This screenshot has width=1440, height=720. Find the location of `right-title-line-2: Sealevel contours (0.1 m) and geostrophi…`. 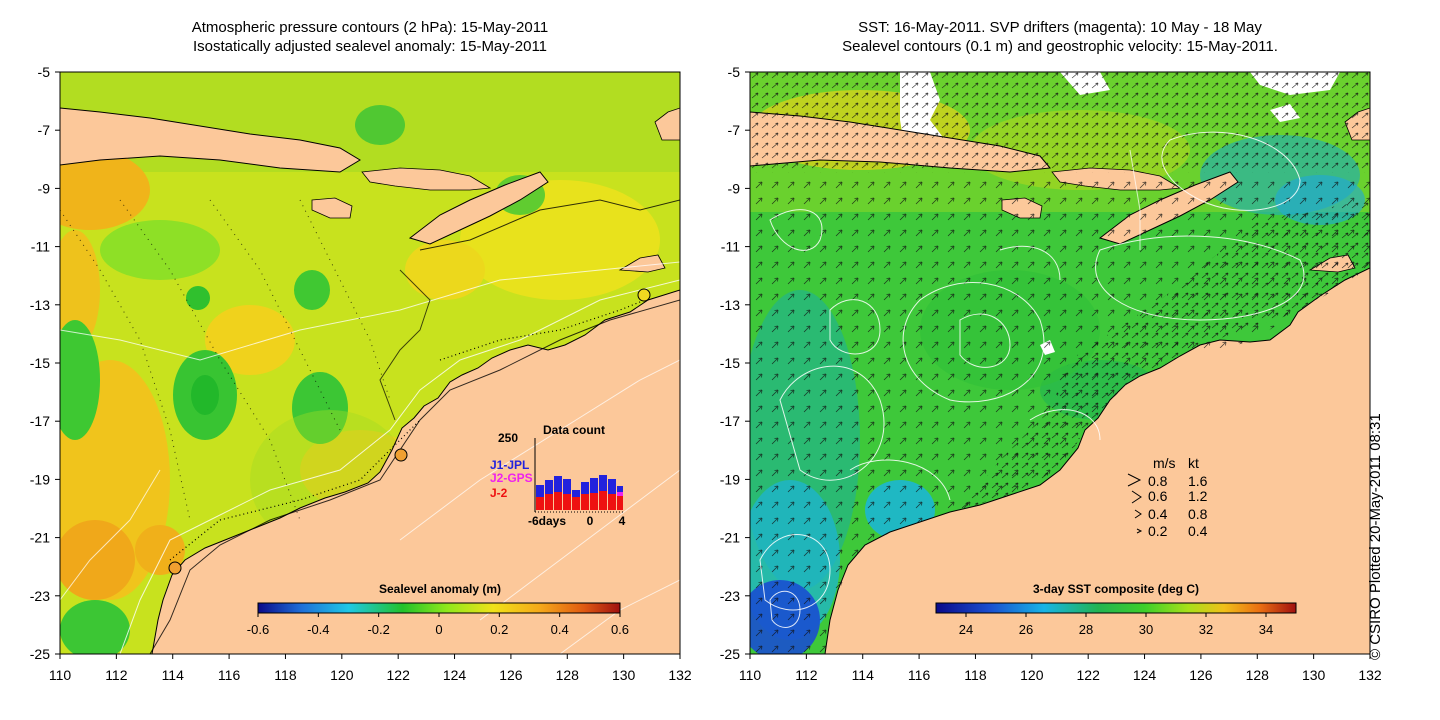

right-title-line-2: Sealevel contours (0.1 m) and geostrophi… is located at coordinates (1060, 46).